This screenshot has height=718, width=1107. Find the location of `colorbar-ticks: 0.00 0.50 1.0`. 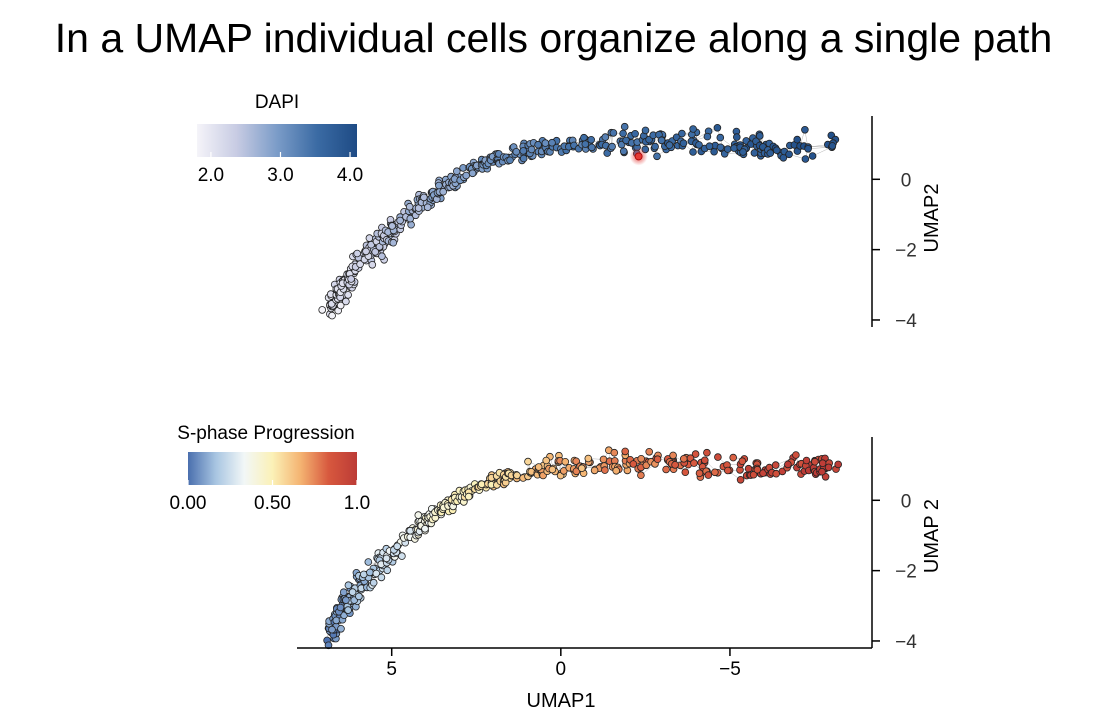

colorbar-ticks: 0.00 0.50 1.0 is located at coordinates (270, 497).